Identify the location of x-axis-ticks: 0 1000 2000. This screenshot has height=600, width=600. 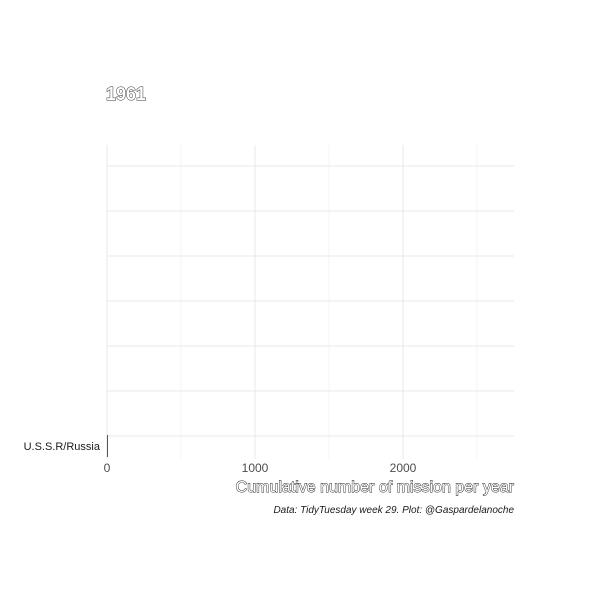
(260, 468).